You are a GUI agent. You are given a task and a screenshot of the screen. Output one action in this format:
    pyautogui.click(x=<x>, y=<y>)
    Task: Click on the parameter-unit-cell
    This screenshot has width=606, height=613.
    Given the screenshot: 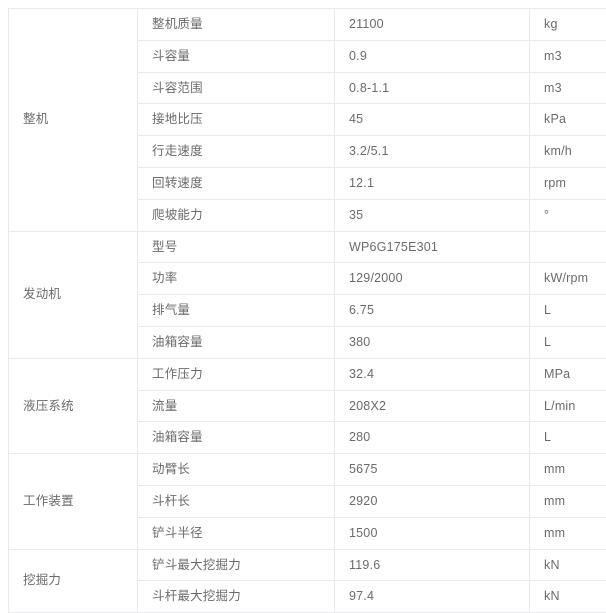 What is the action you would take?
    pyautogui.click(x=568, y=247)
    